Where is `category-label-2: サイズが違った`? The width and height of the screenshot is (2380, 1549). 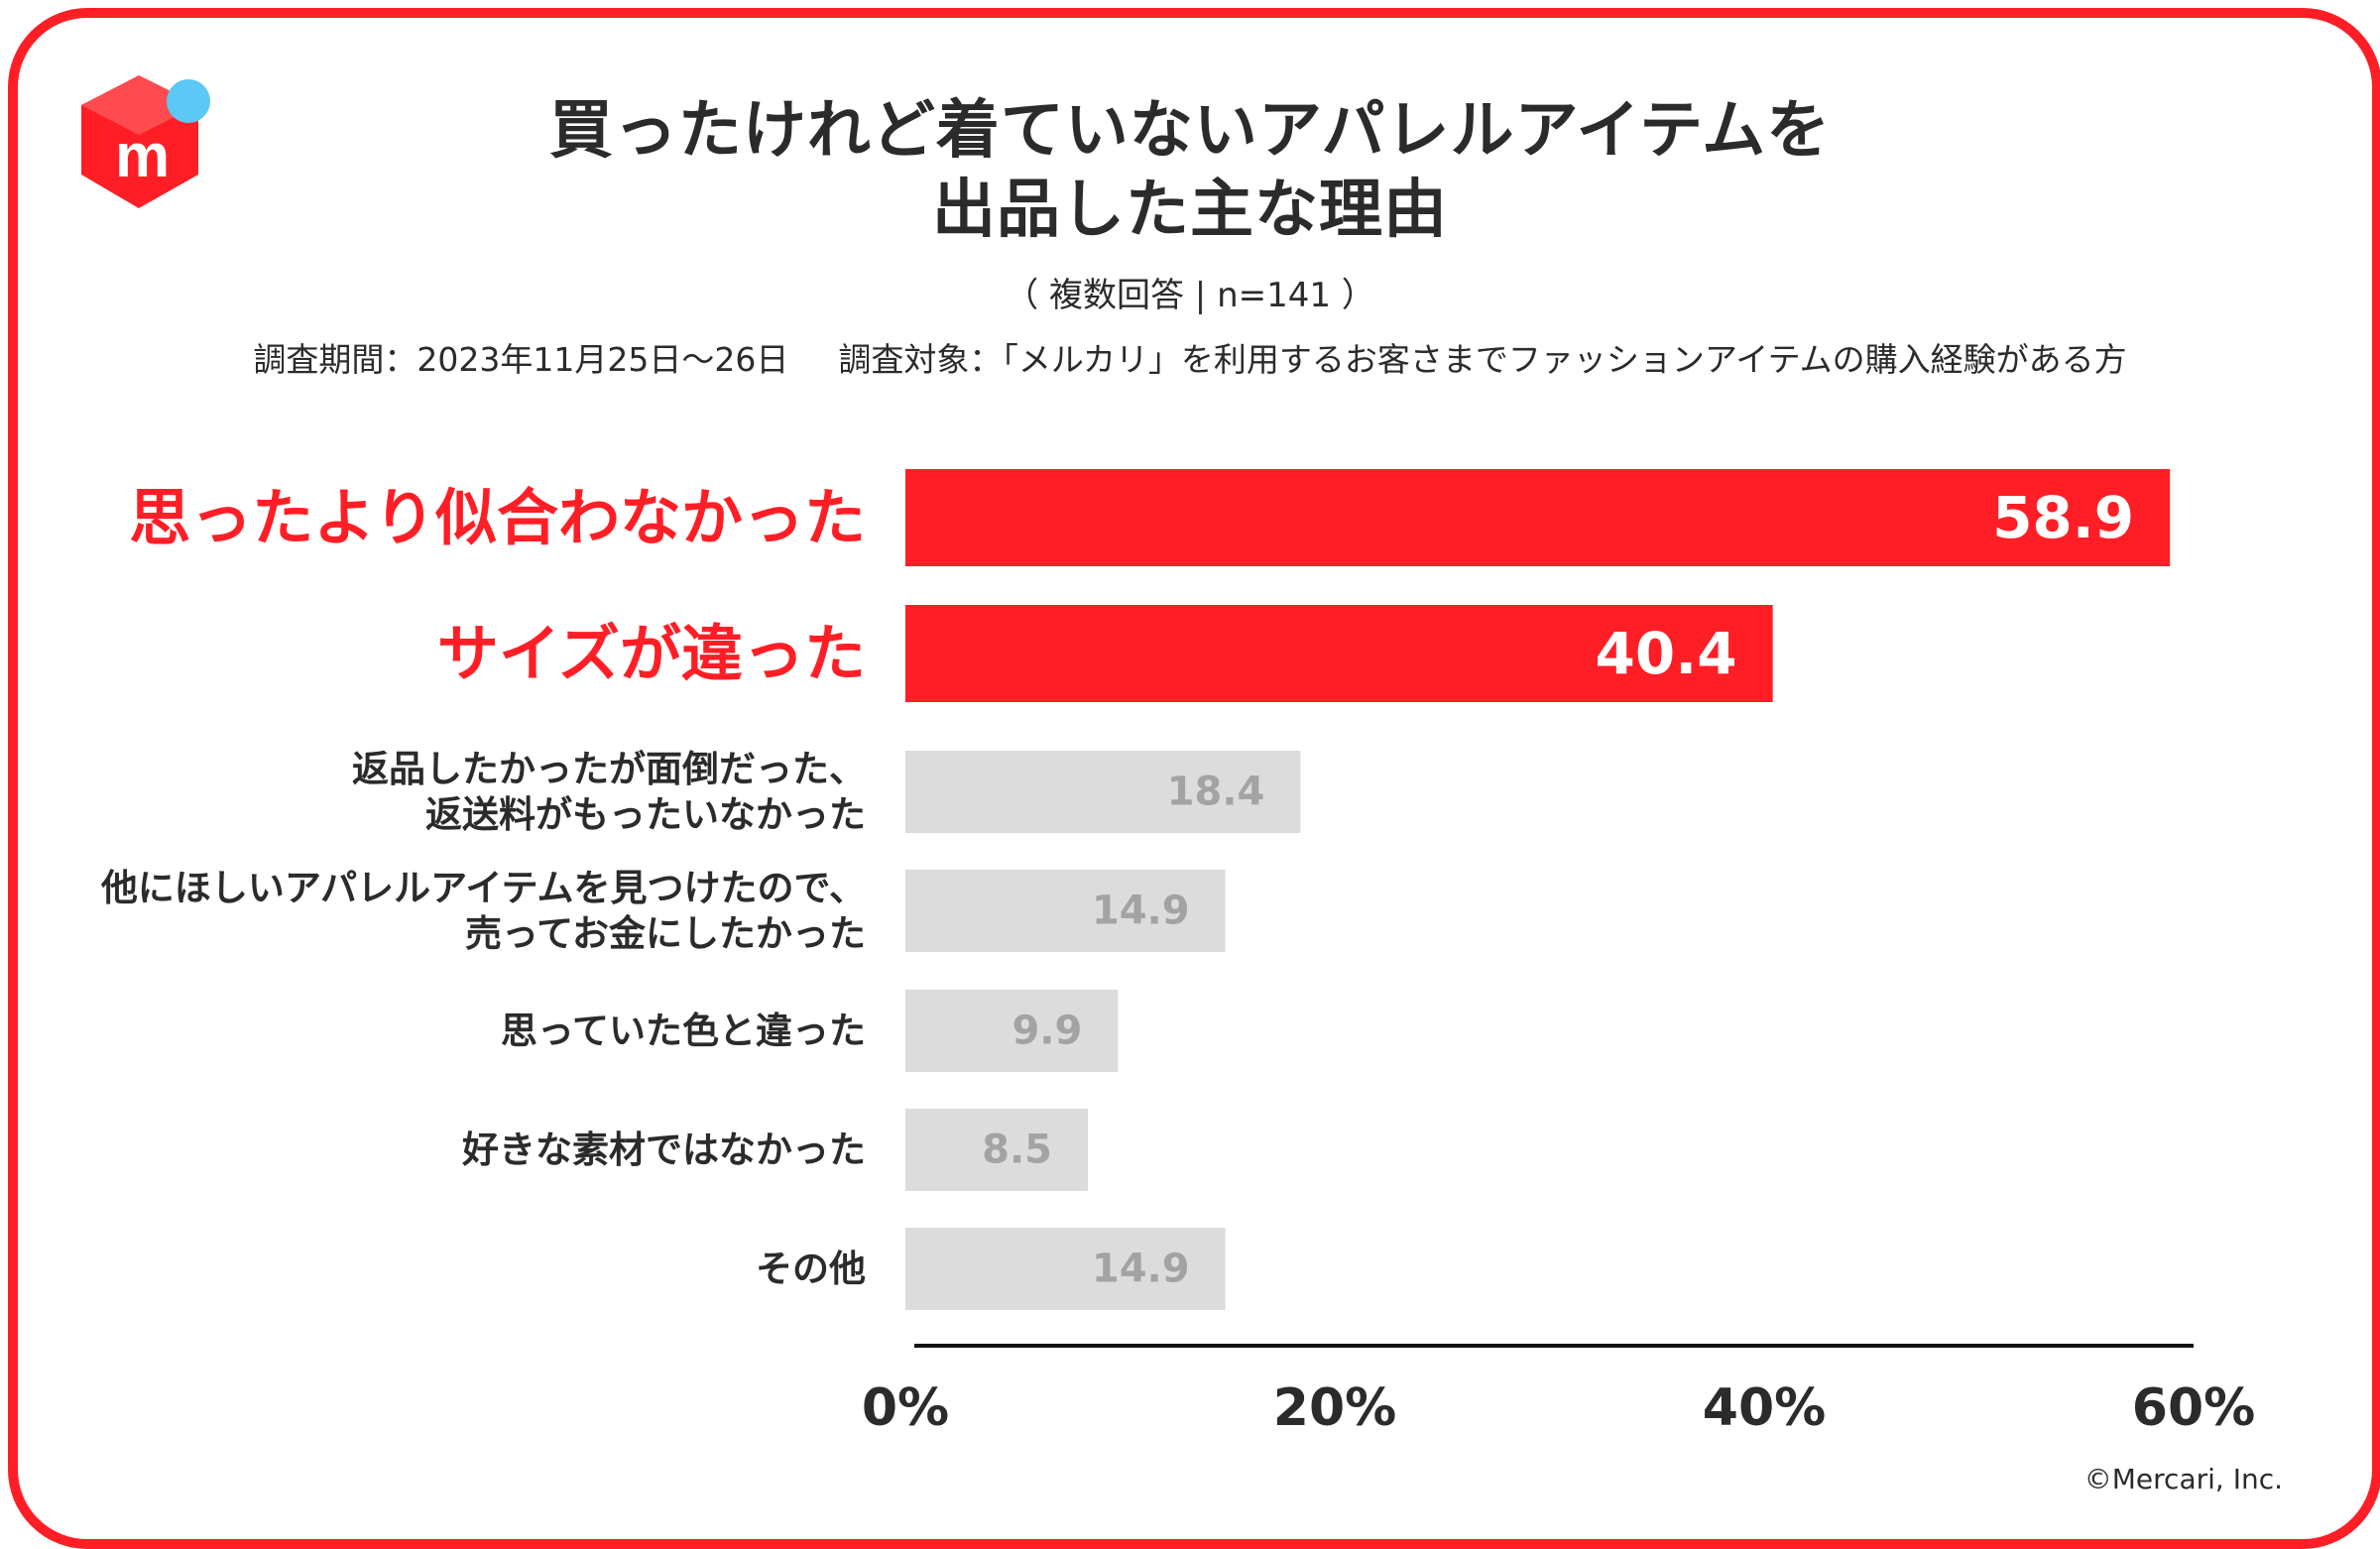
category-label-2: サイズが違った is located at coordinates (651, 654).